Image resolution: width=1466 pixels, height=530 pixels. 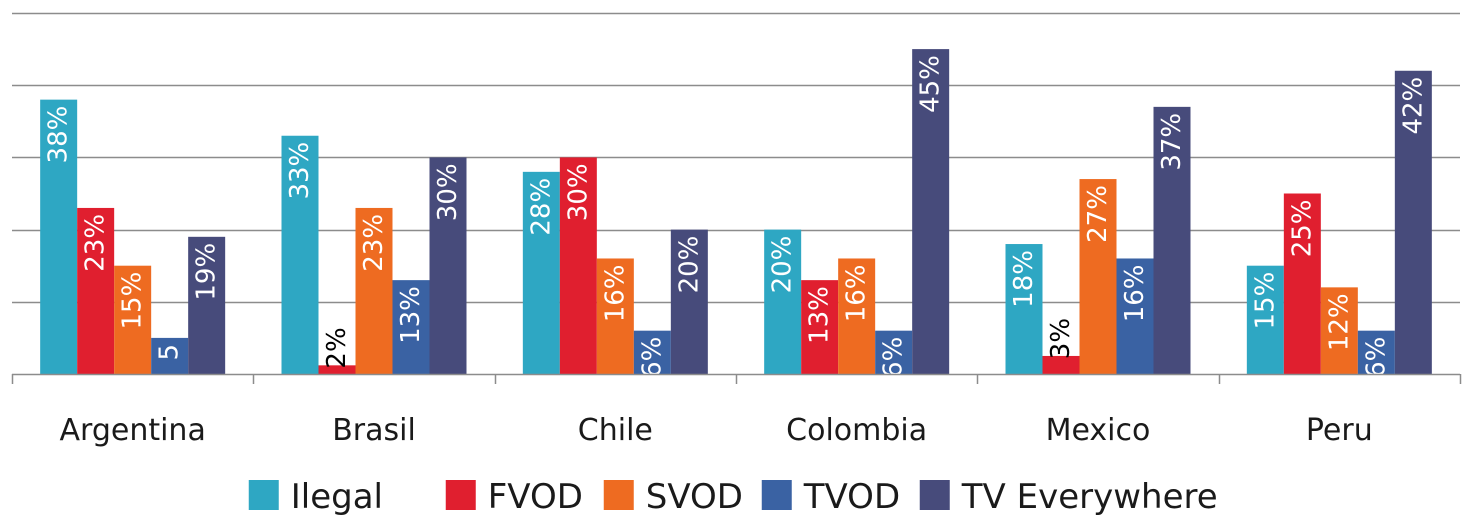 What do you see at coordinates (59, 236) in the screenshot?
I see `bar-ilegal-argentina` at bounding box center [59, 236].